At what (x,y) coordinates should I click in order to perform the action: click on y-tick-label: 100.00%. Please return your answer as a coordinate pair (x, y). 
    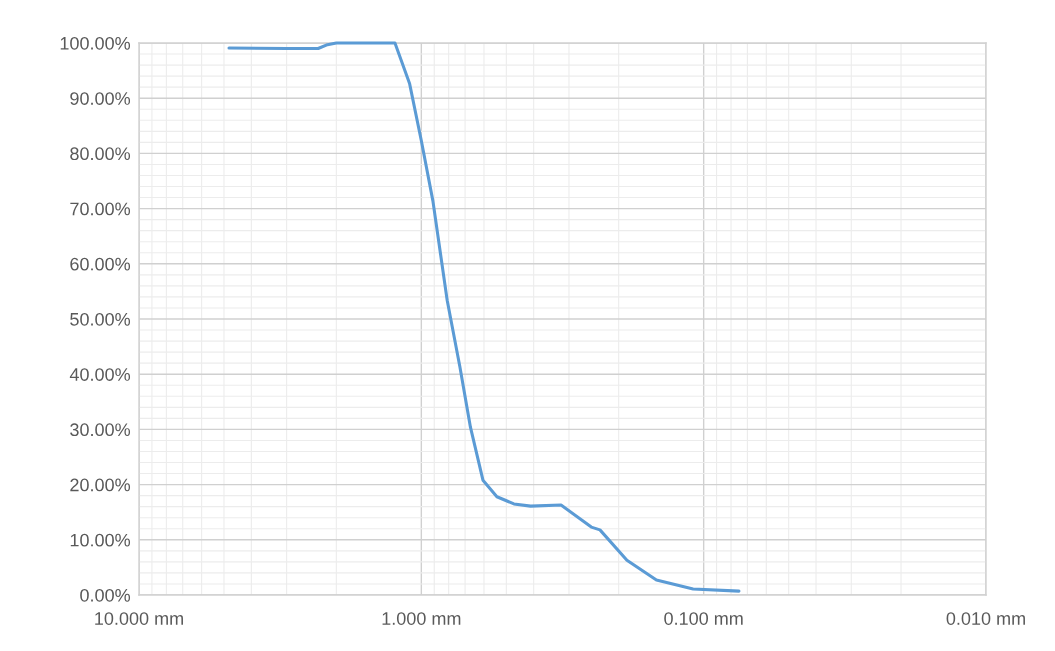
    Looking at the image, I should click on (95, 43).